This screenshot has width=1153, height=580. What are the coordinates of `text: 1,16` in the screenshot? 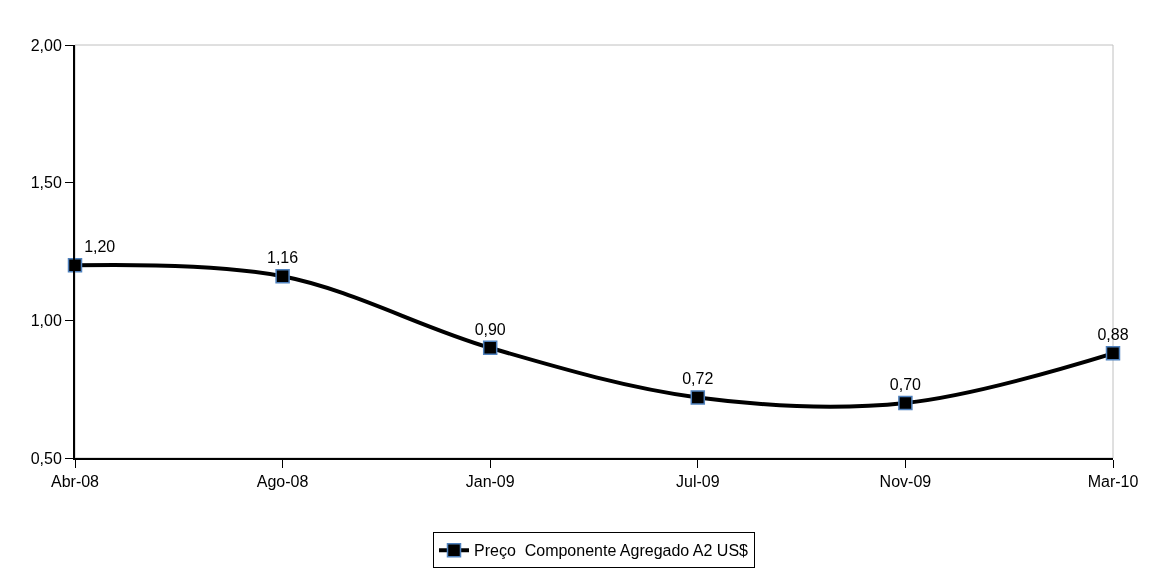 It's located at (283, 258).